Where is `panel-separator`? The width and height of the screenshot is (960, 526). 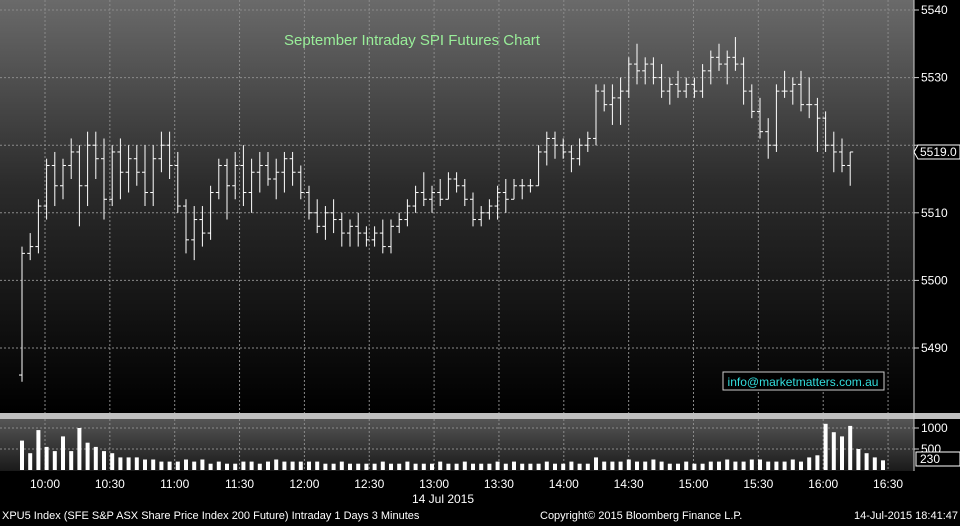
panel-separator is located at coordinates (480, 416).